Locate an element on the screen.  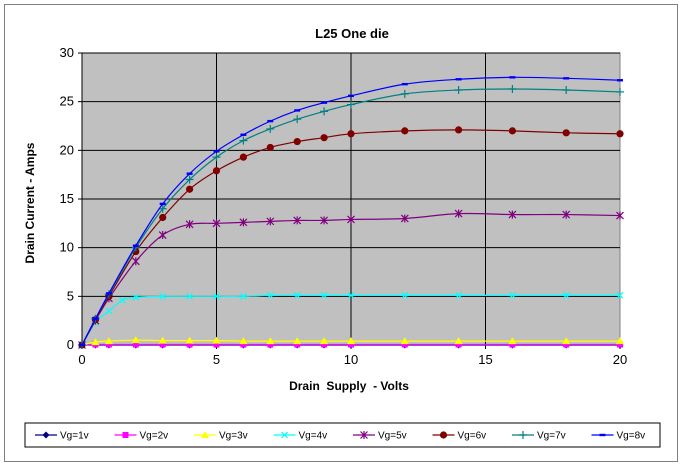
legend-entry-label: Vg=3v is located at coordinates (233, 436).